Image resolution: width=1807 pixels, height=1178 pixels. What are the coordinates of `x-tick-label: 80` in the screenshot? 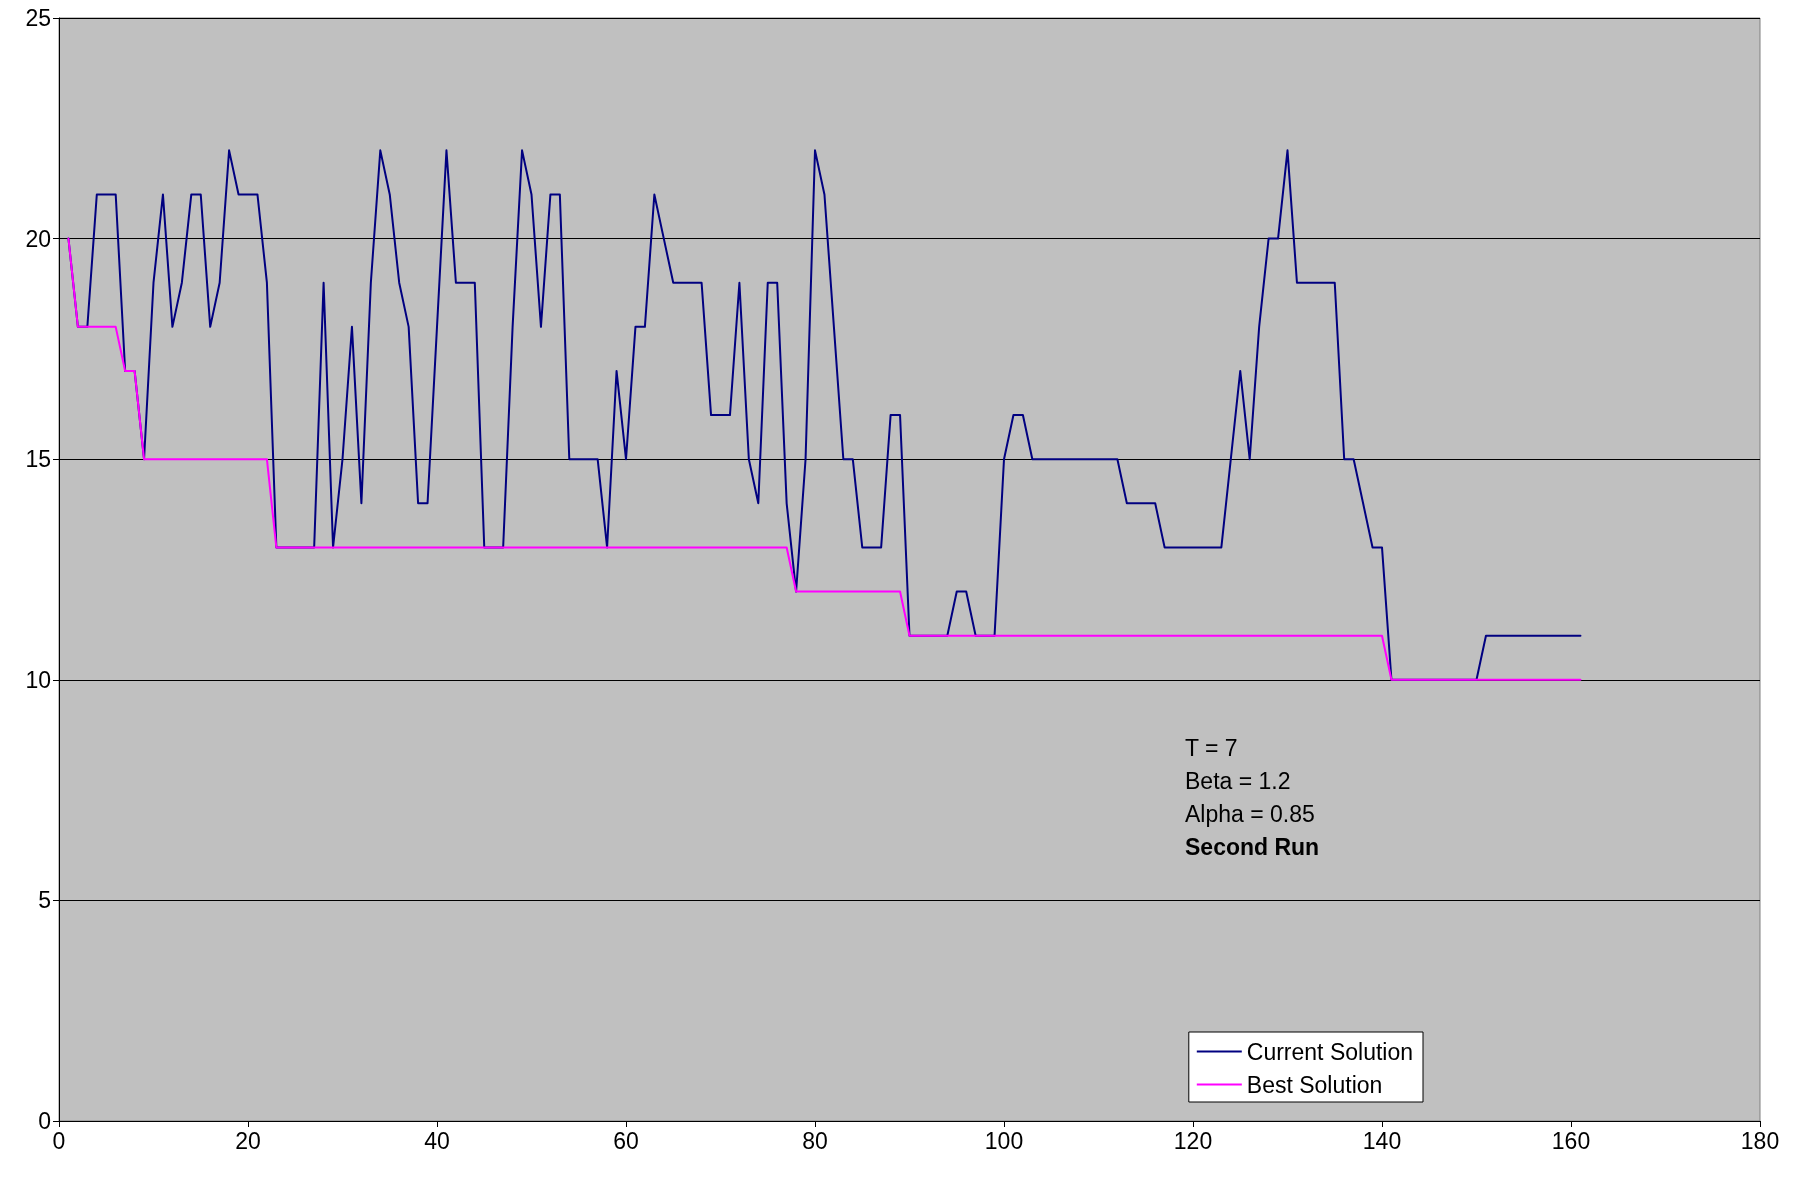 It's located at (815, 1140).